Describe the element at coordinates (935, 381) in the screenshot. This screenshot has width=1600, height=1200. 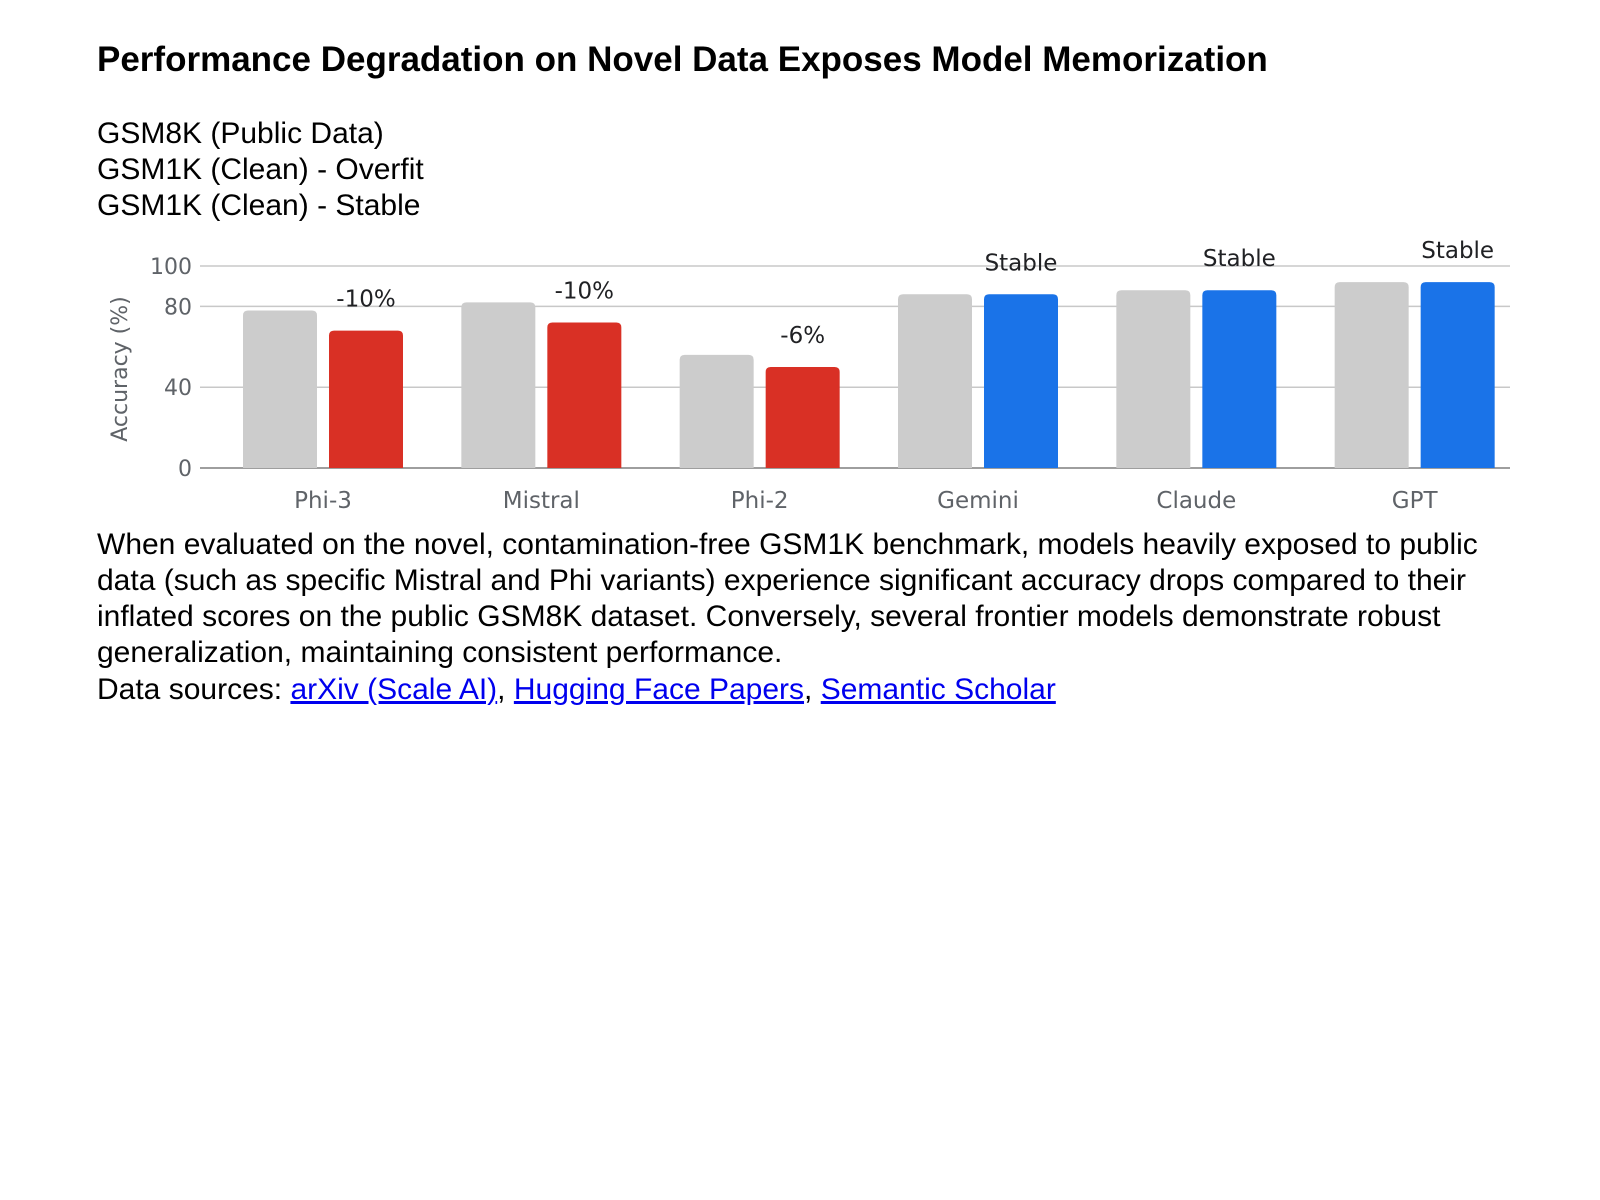
I see `bar-gsm8k-gemini` at that location.